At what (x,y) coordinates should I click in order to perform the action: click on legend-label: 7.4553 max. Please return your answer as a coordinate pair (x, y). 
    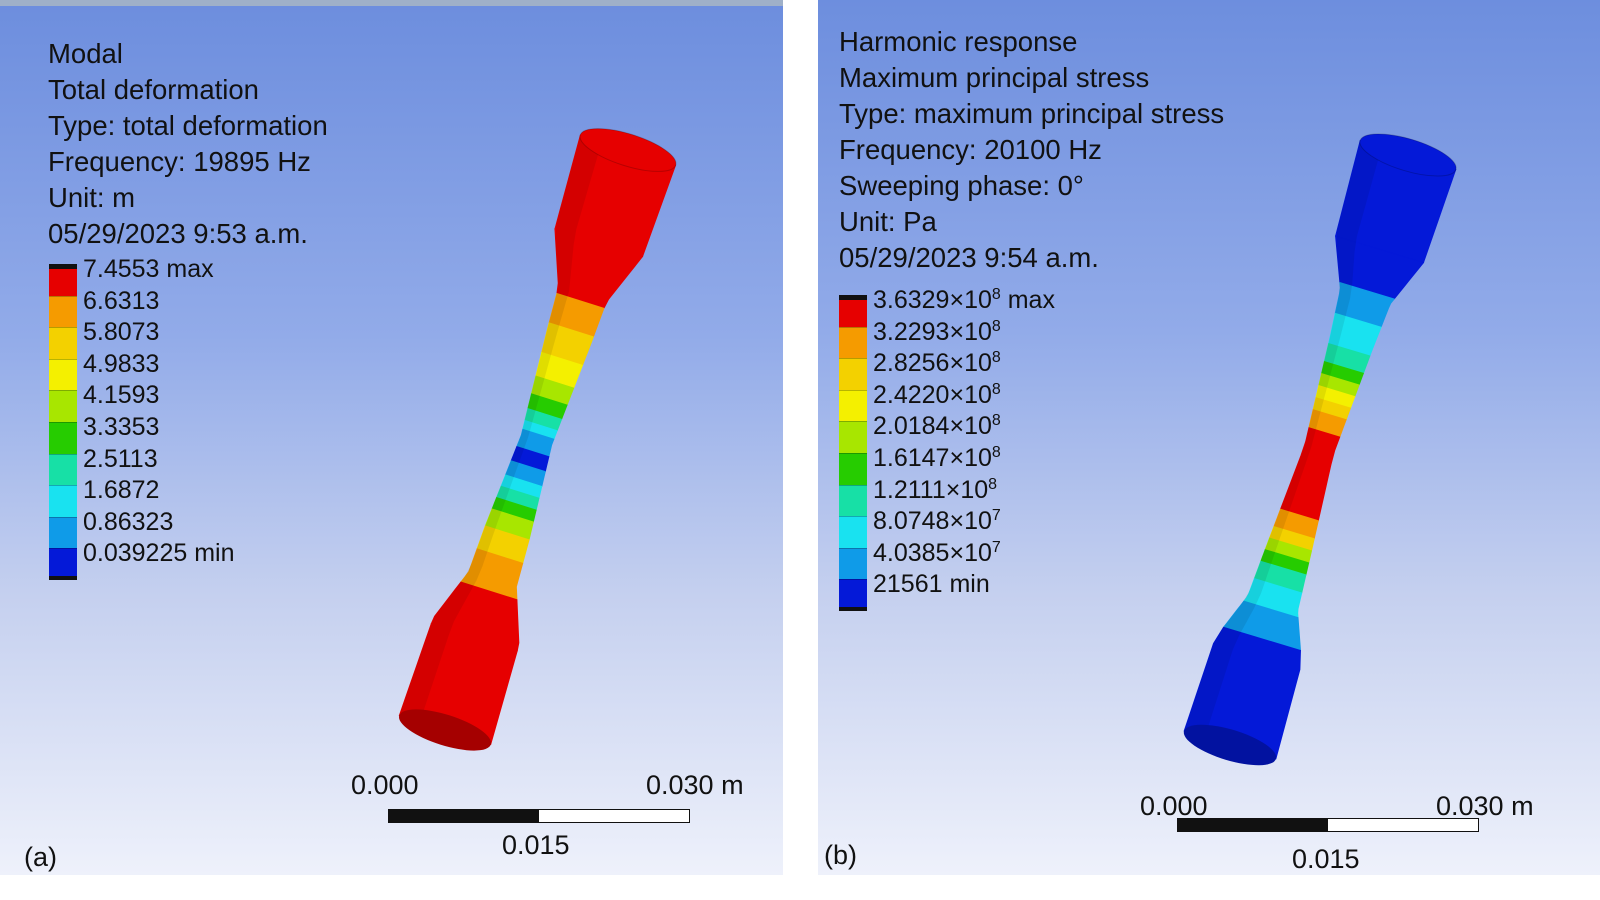
    Looking at the image, I should click on (148, 269).